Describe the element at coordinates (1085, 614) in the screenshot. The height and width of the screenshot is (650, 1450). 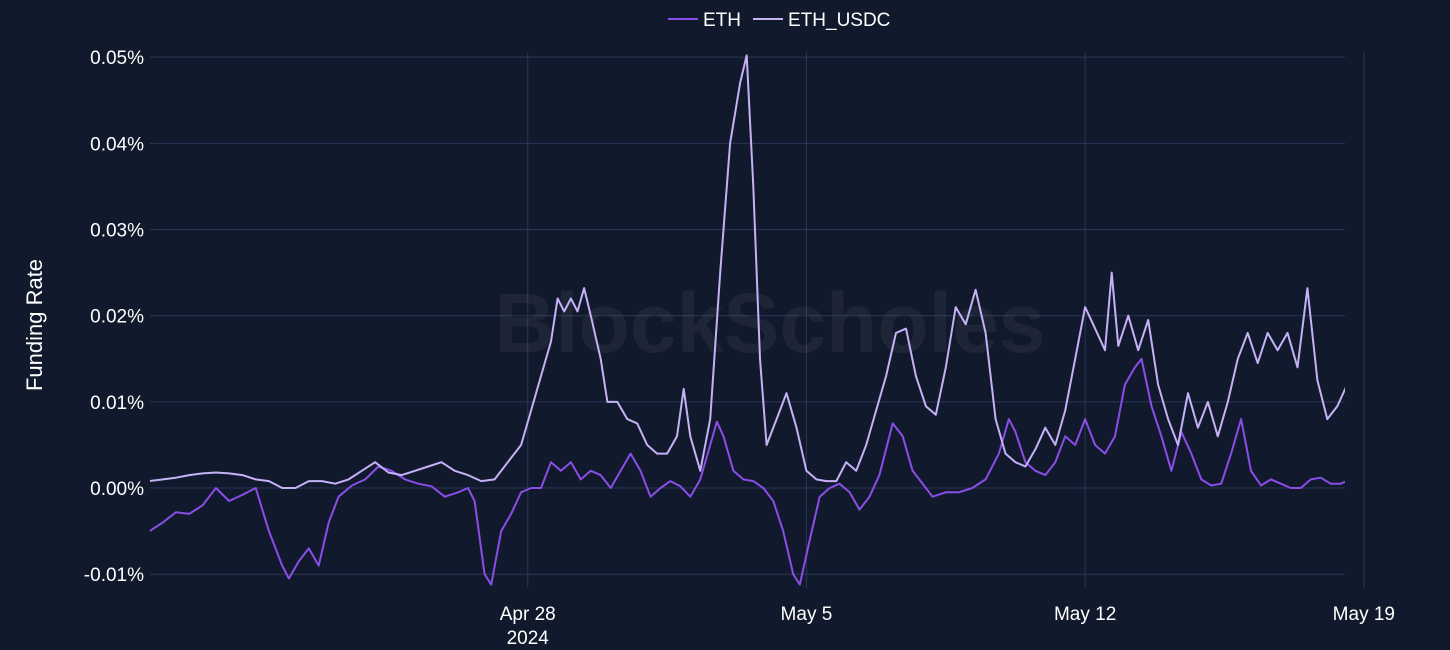
I see `x-tick-label: May 12` at that location.